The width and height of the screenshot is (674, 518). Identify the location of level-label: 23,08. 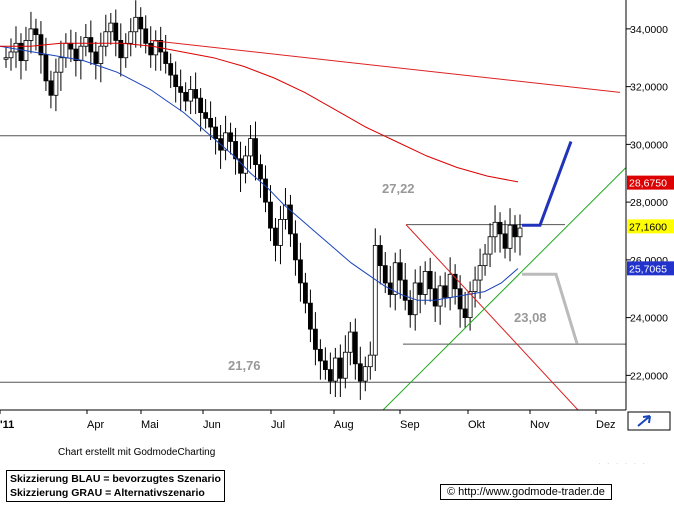
(530, 317).